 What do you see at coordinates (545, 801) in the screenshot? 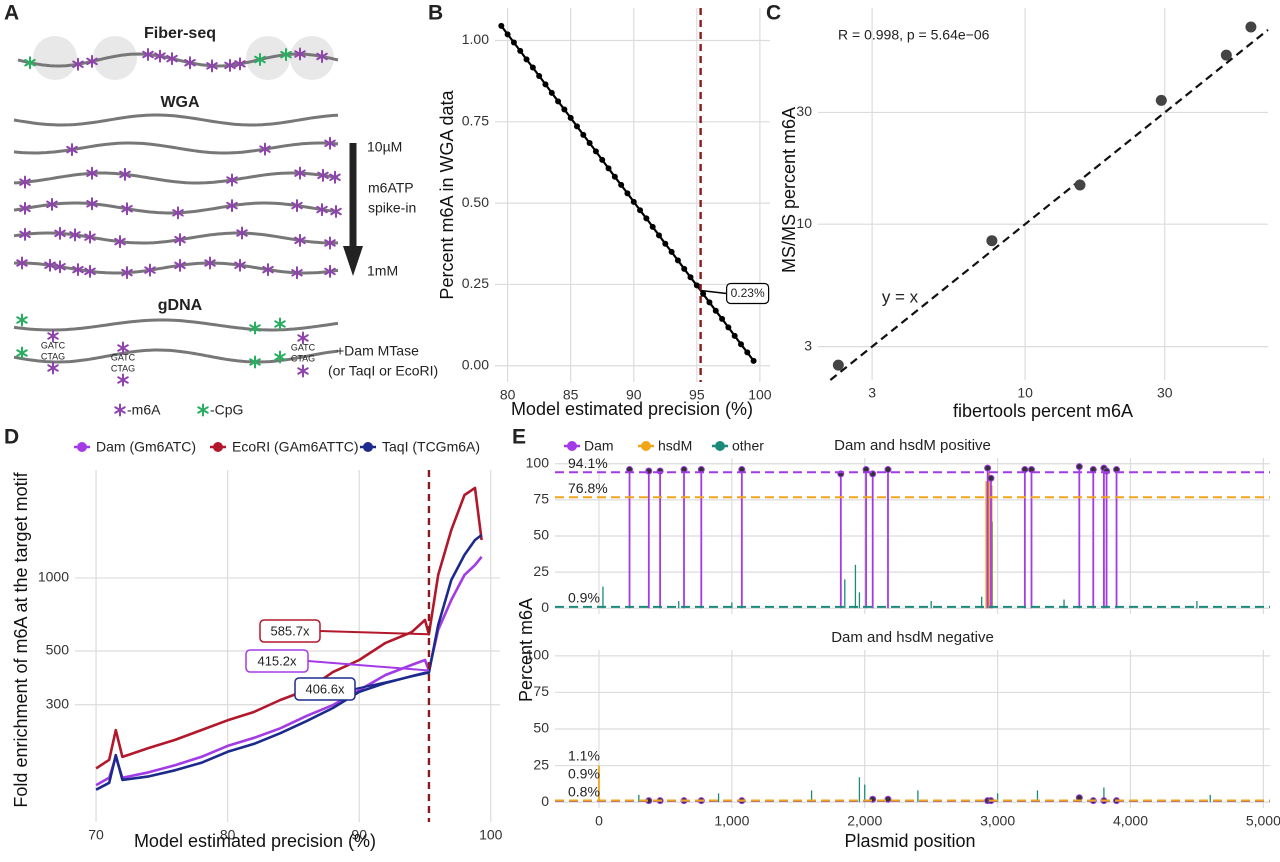
I see `y-tick-label: 0` at bounding box center [545, 801].